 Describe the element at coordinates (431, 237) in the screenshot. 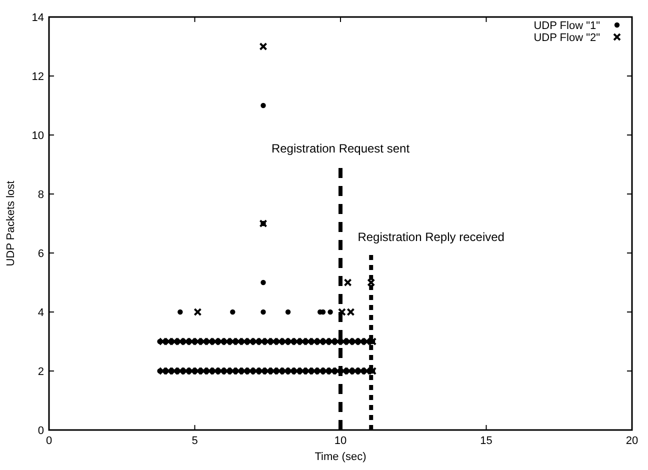

I see `annotation: Registration Reply received` at that location.